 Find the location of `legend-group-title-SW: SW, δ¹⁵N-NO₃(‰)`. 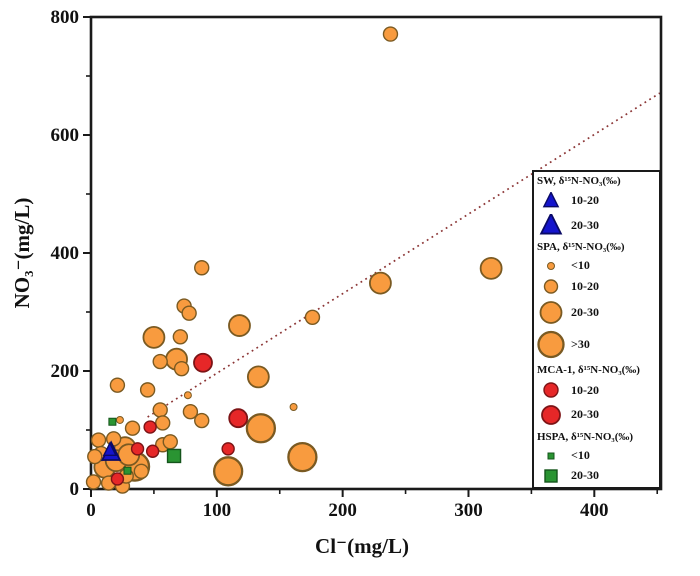

legend-group-title-SW: SW, δ¹⁵N-NO₃(‰) is located at coordinates (579, 181).